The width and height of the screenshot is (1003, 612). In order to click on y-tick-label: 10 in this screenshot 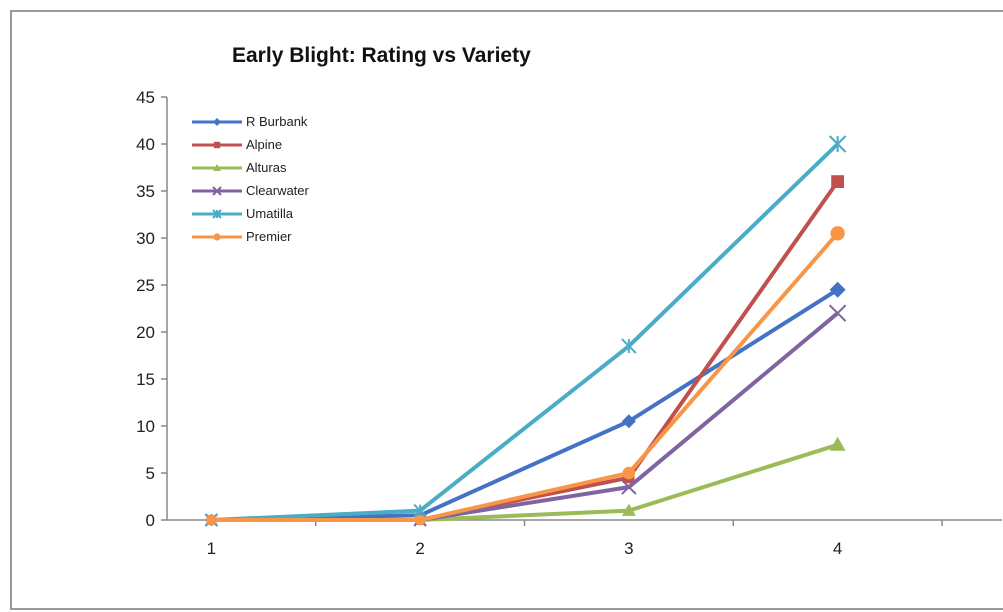, I will do `click(145, 426)`.